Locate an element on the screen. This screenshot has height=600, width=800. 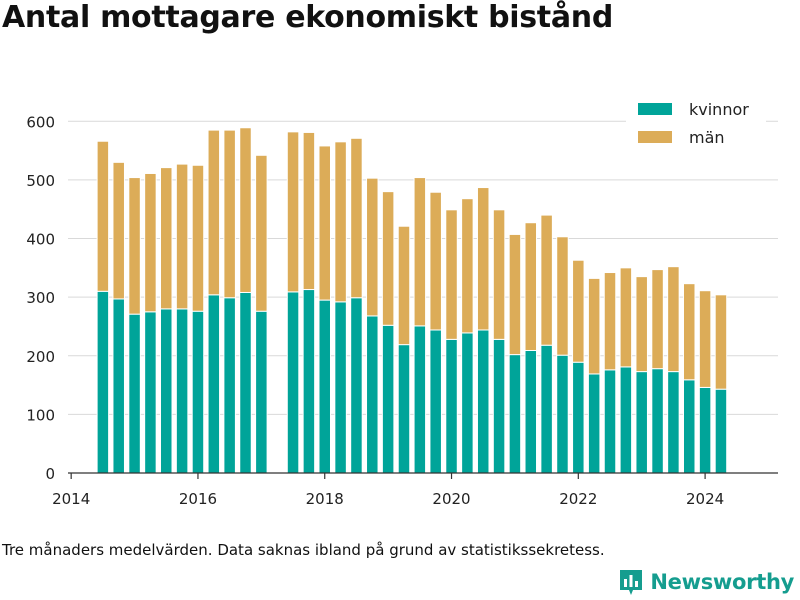
legend: kvinnor män is located at coordinates (696, 126).